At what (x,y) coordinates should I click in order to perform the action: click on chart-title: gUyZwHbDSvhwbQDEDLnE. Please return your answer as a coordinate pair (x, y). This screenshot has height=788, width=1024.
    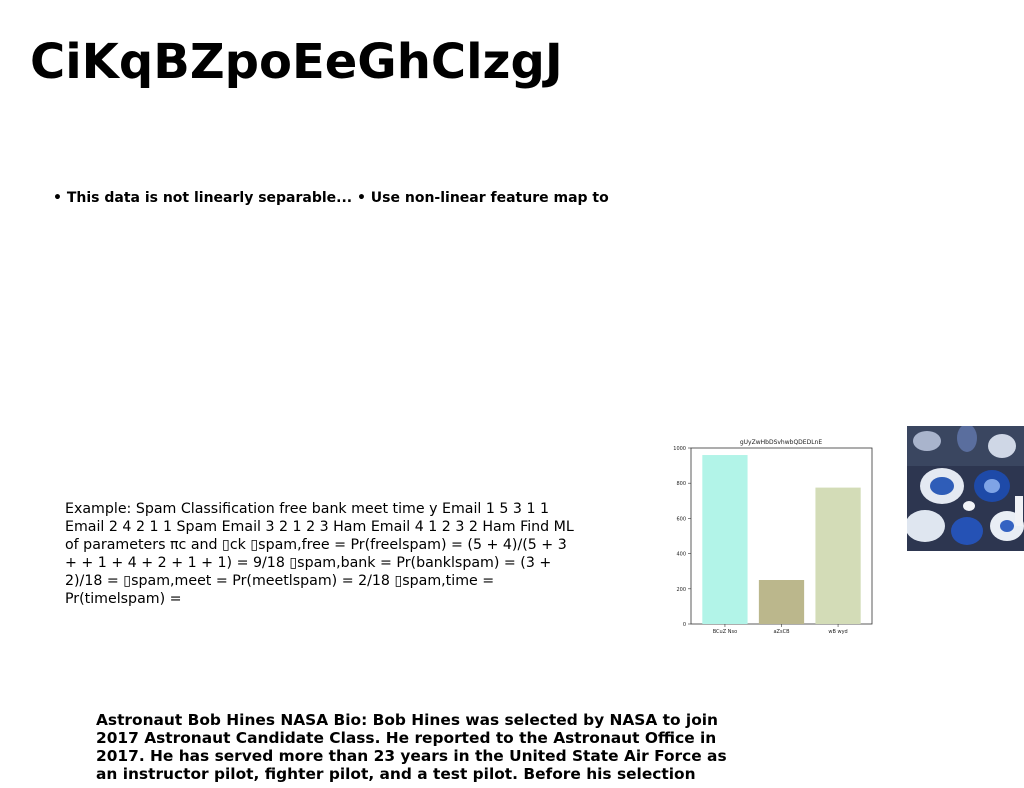
    Looking at the image, I should click on (781, 442).